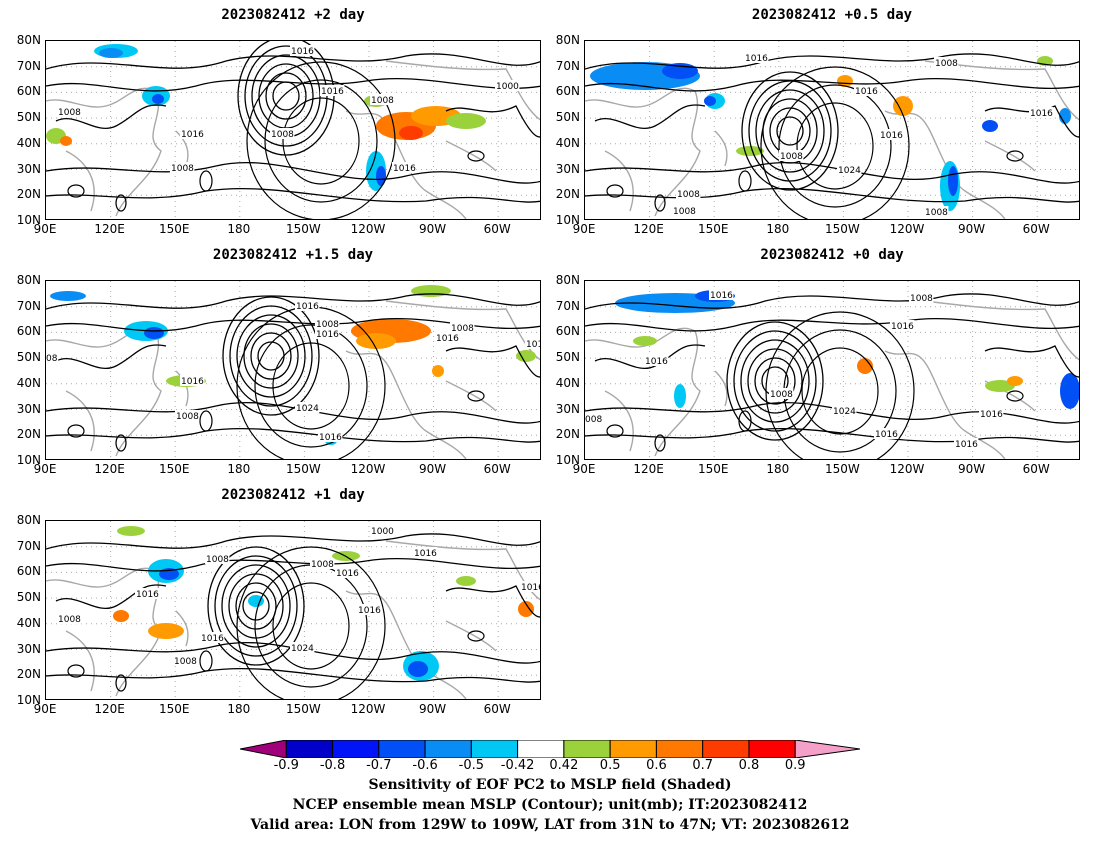  What do you see at coordinates (507, 87) in the screenshot?
I see `contour-label: 1000` at bounding box center [507, 87].